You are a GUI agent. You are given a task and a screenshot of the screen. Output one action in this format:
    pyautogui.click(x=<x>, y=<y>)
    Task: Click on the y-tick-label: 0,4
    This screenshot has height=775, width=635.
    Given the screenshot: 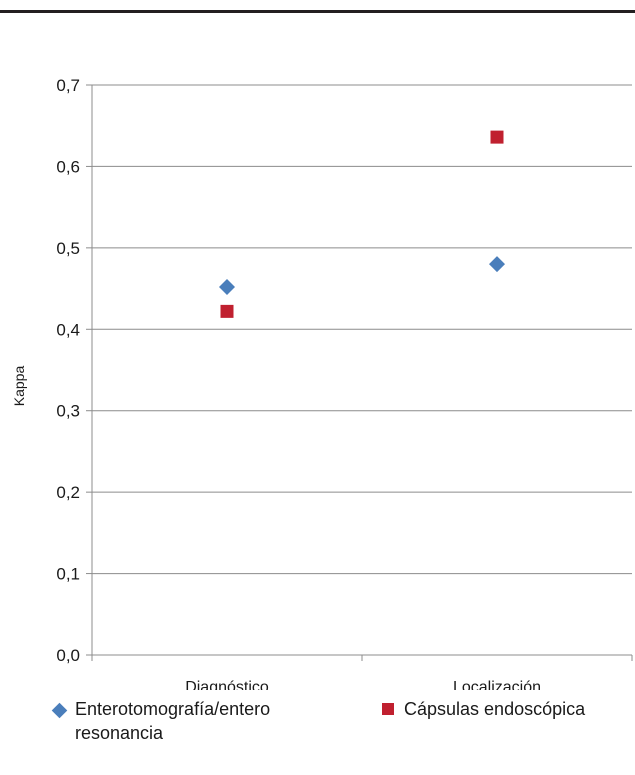 What is the action you would take?
    pyautogui.click(x=68, y=329)
    